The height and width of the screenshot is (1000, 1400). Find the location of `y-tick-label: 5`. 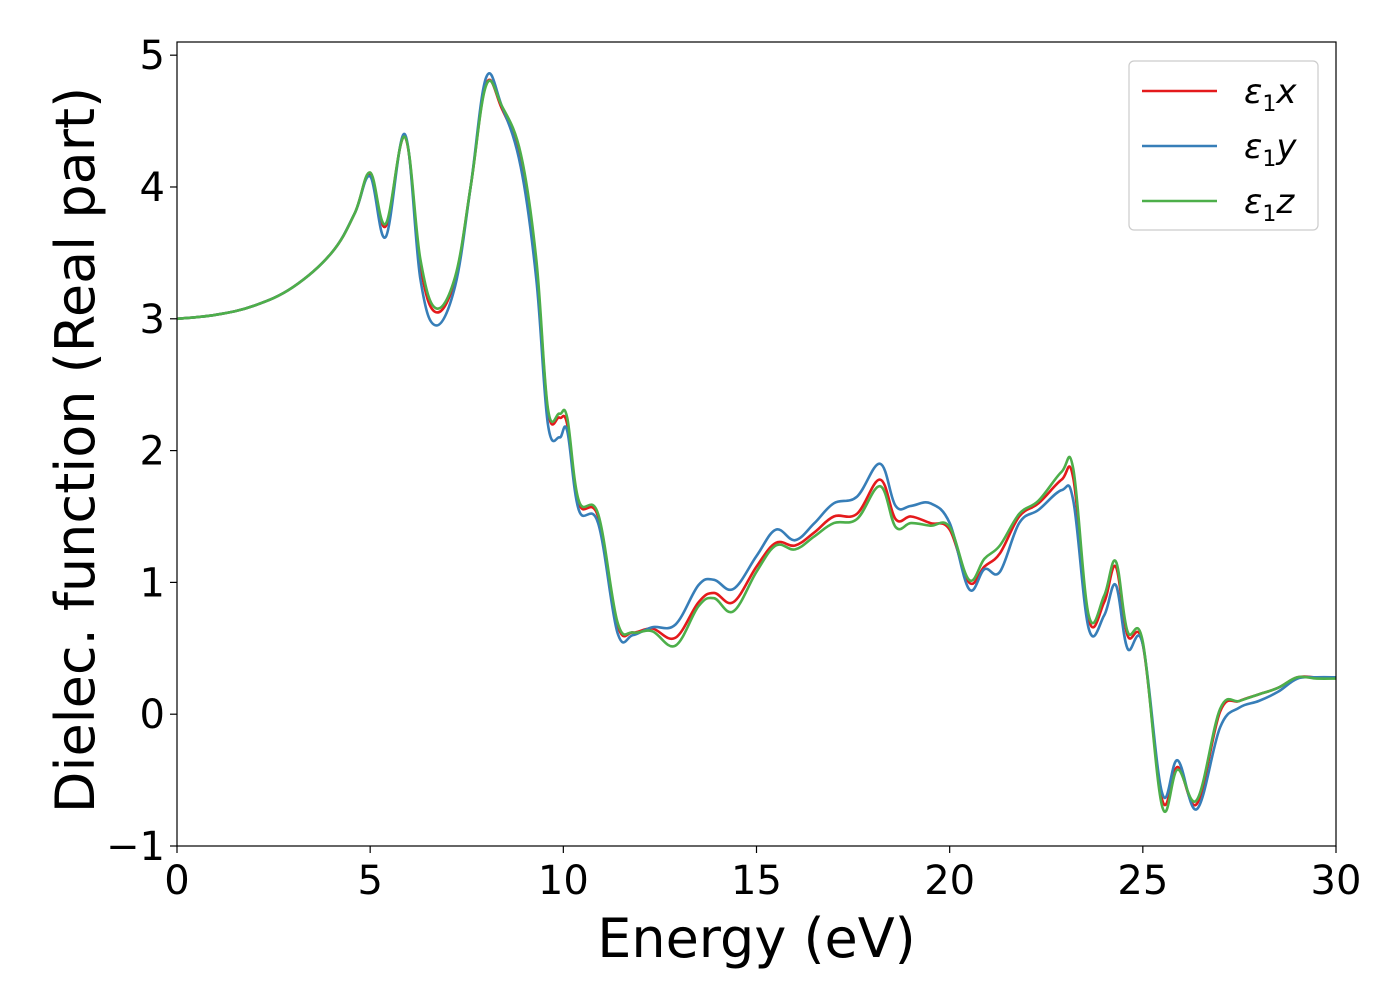

y-tick-label: 5 is located at coordinates (152, 56).